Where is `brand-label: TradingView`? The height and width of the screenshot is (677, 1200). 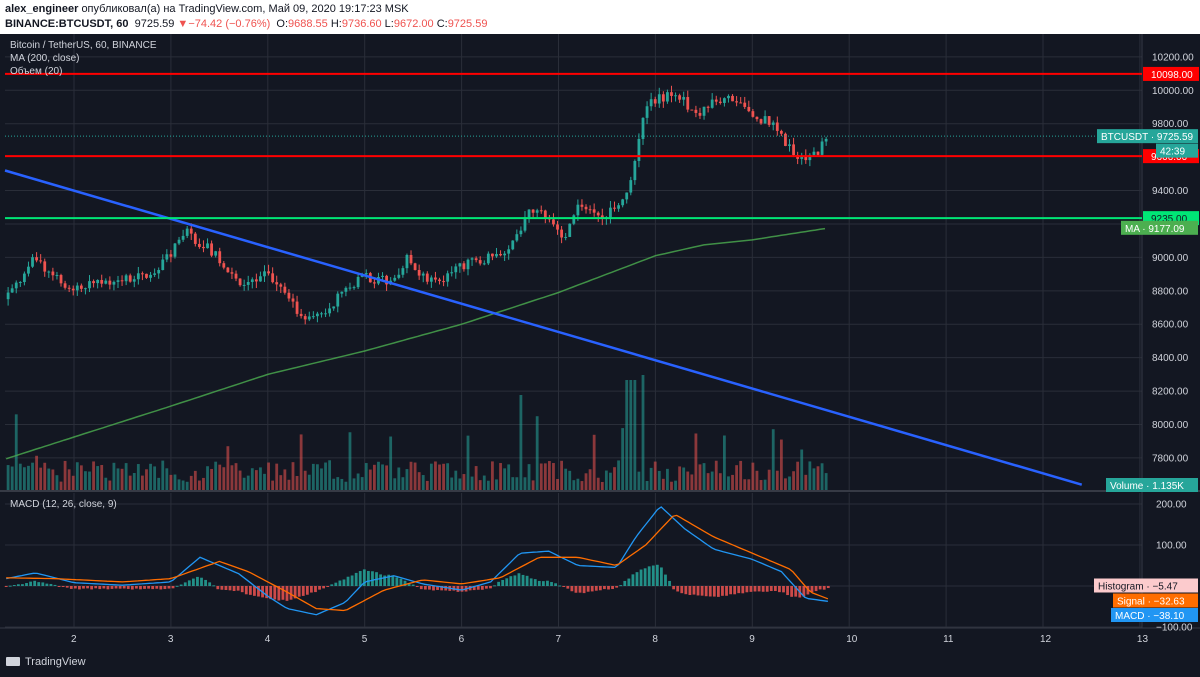
brand-label: TradingView is located at coordinates (55, 662).